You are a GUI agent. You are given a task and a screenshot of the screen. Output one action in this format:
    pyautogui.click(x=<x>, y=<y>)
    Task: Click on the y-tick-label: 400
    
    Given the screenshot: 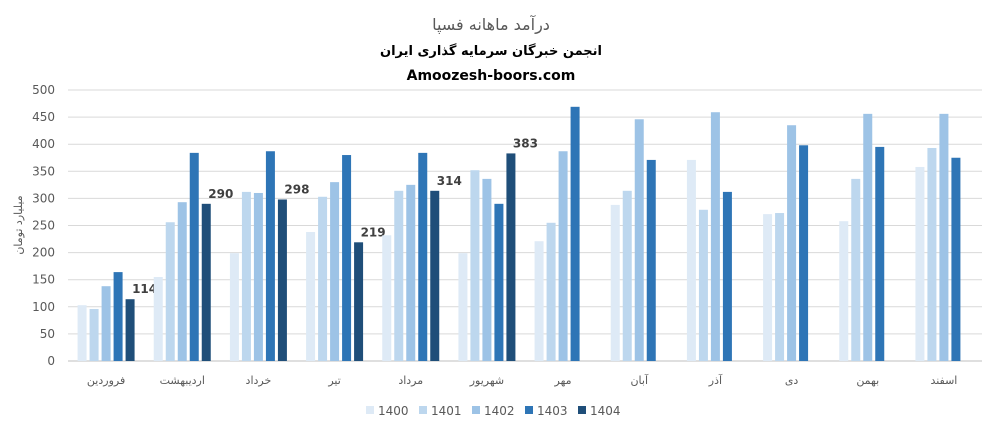 What is the action you would take?
    pyautogui.click(x=43, y=144)
    